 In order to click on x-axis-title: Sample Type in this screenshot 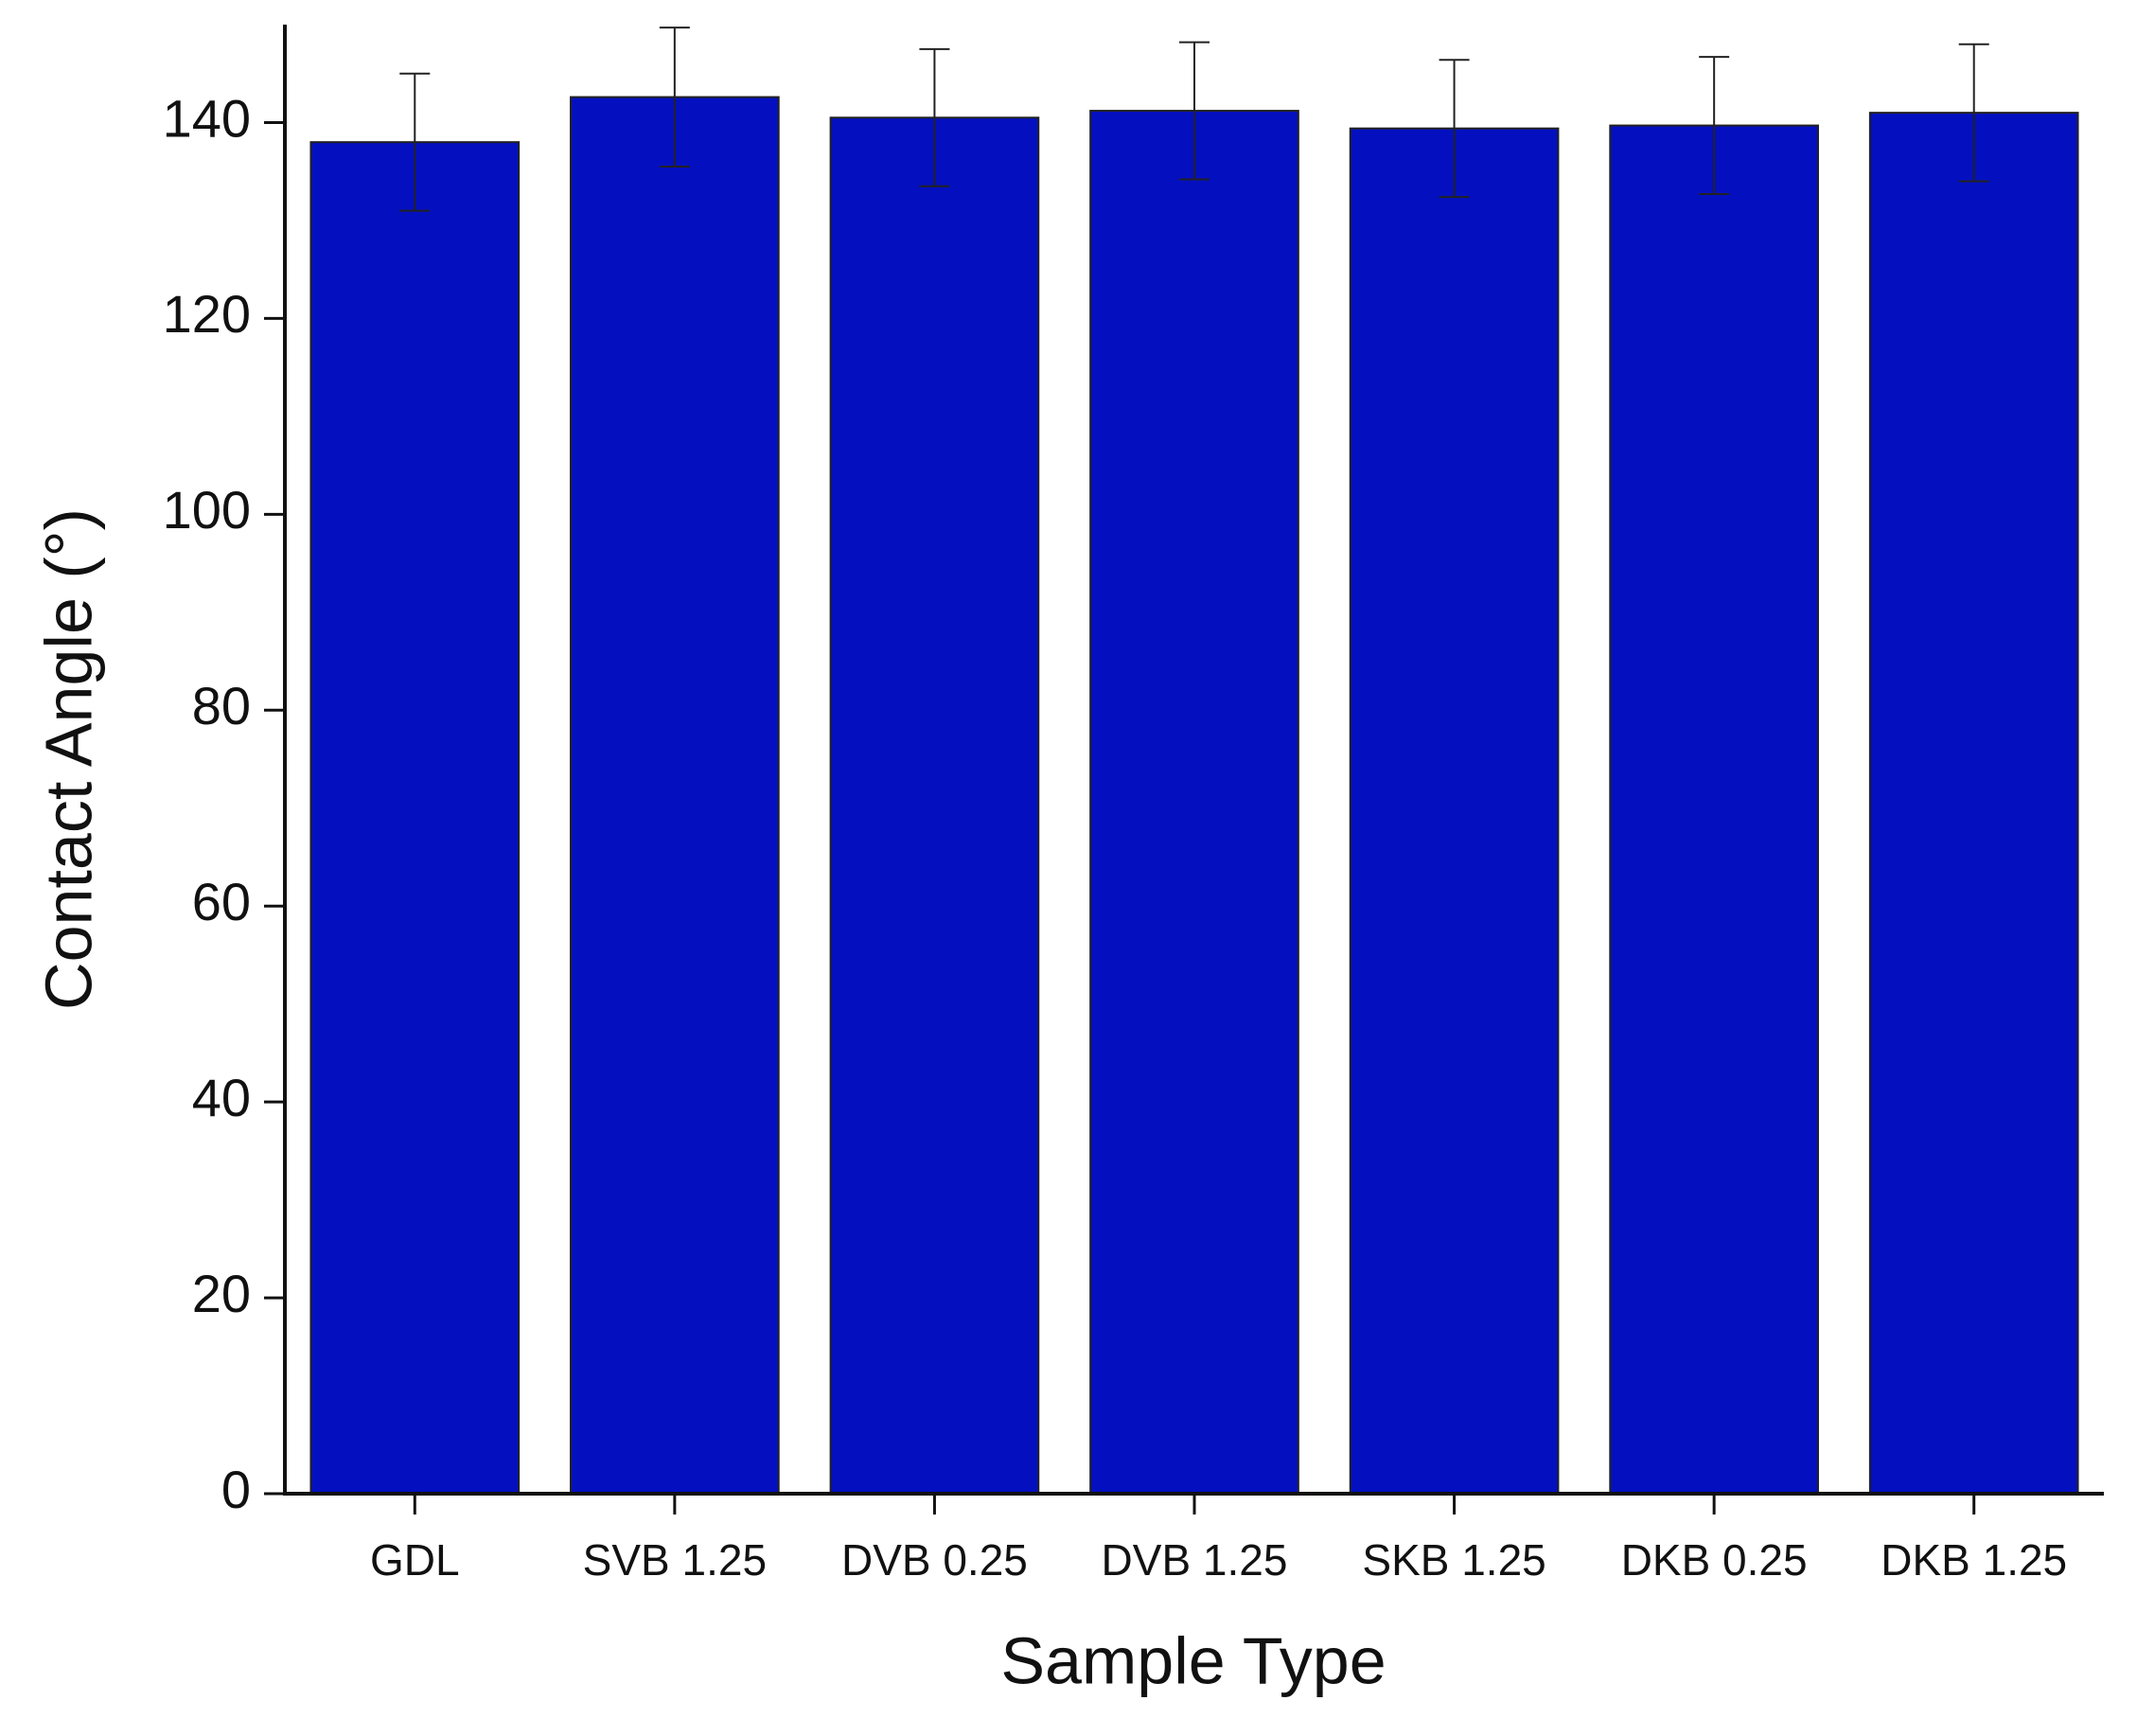, I will do `click(1193, 1660)`.